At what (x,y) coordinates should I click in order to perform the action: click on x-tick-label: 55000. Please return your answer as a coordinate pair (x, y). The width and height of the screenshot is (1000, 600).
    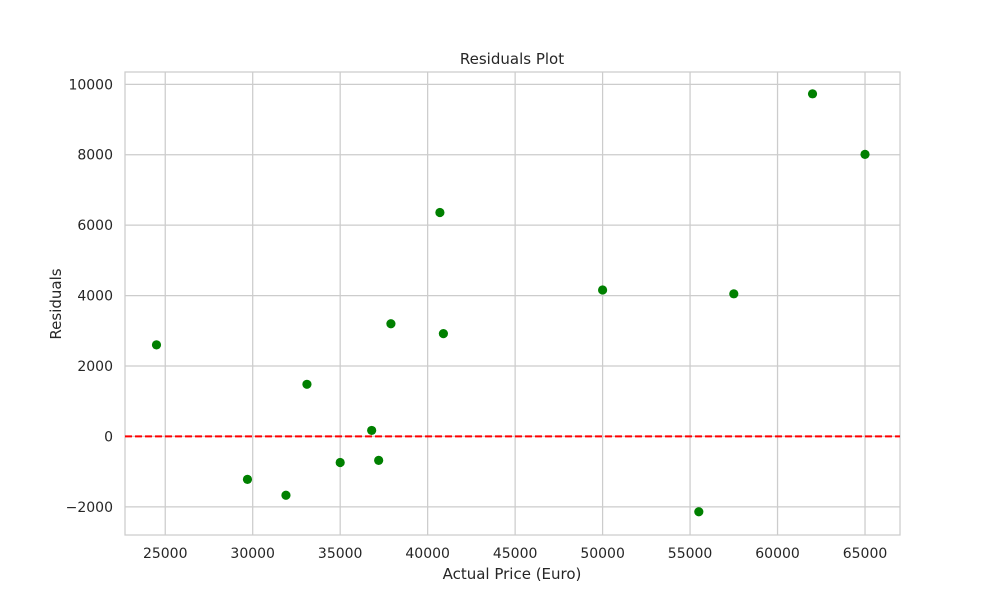
    Looking at the image, I should click on (690, 554).